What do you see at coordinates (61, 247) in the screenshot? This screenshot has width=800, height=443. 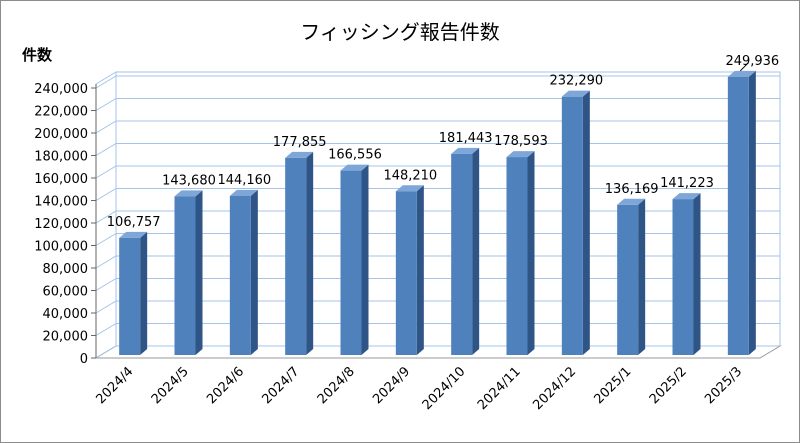 I see `y-tick-label: 100,000` at bounding box center [61, 247].